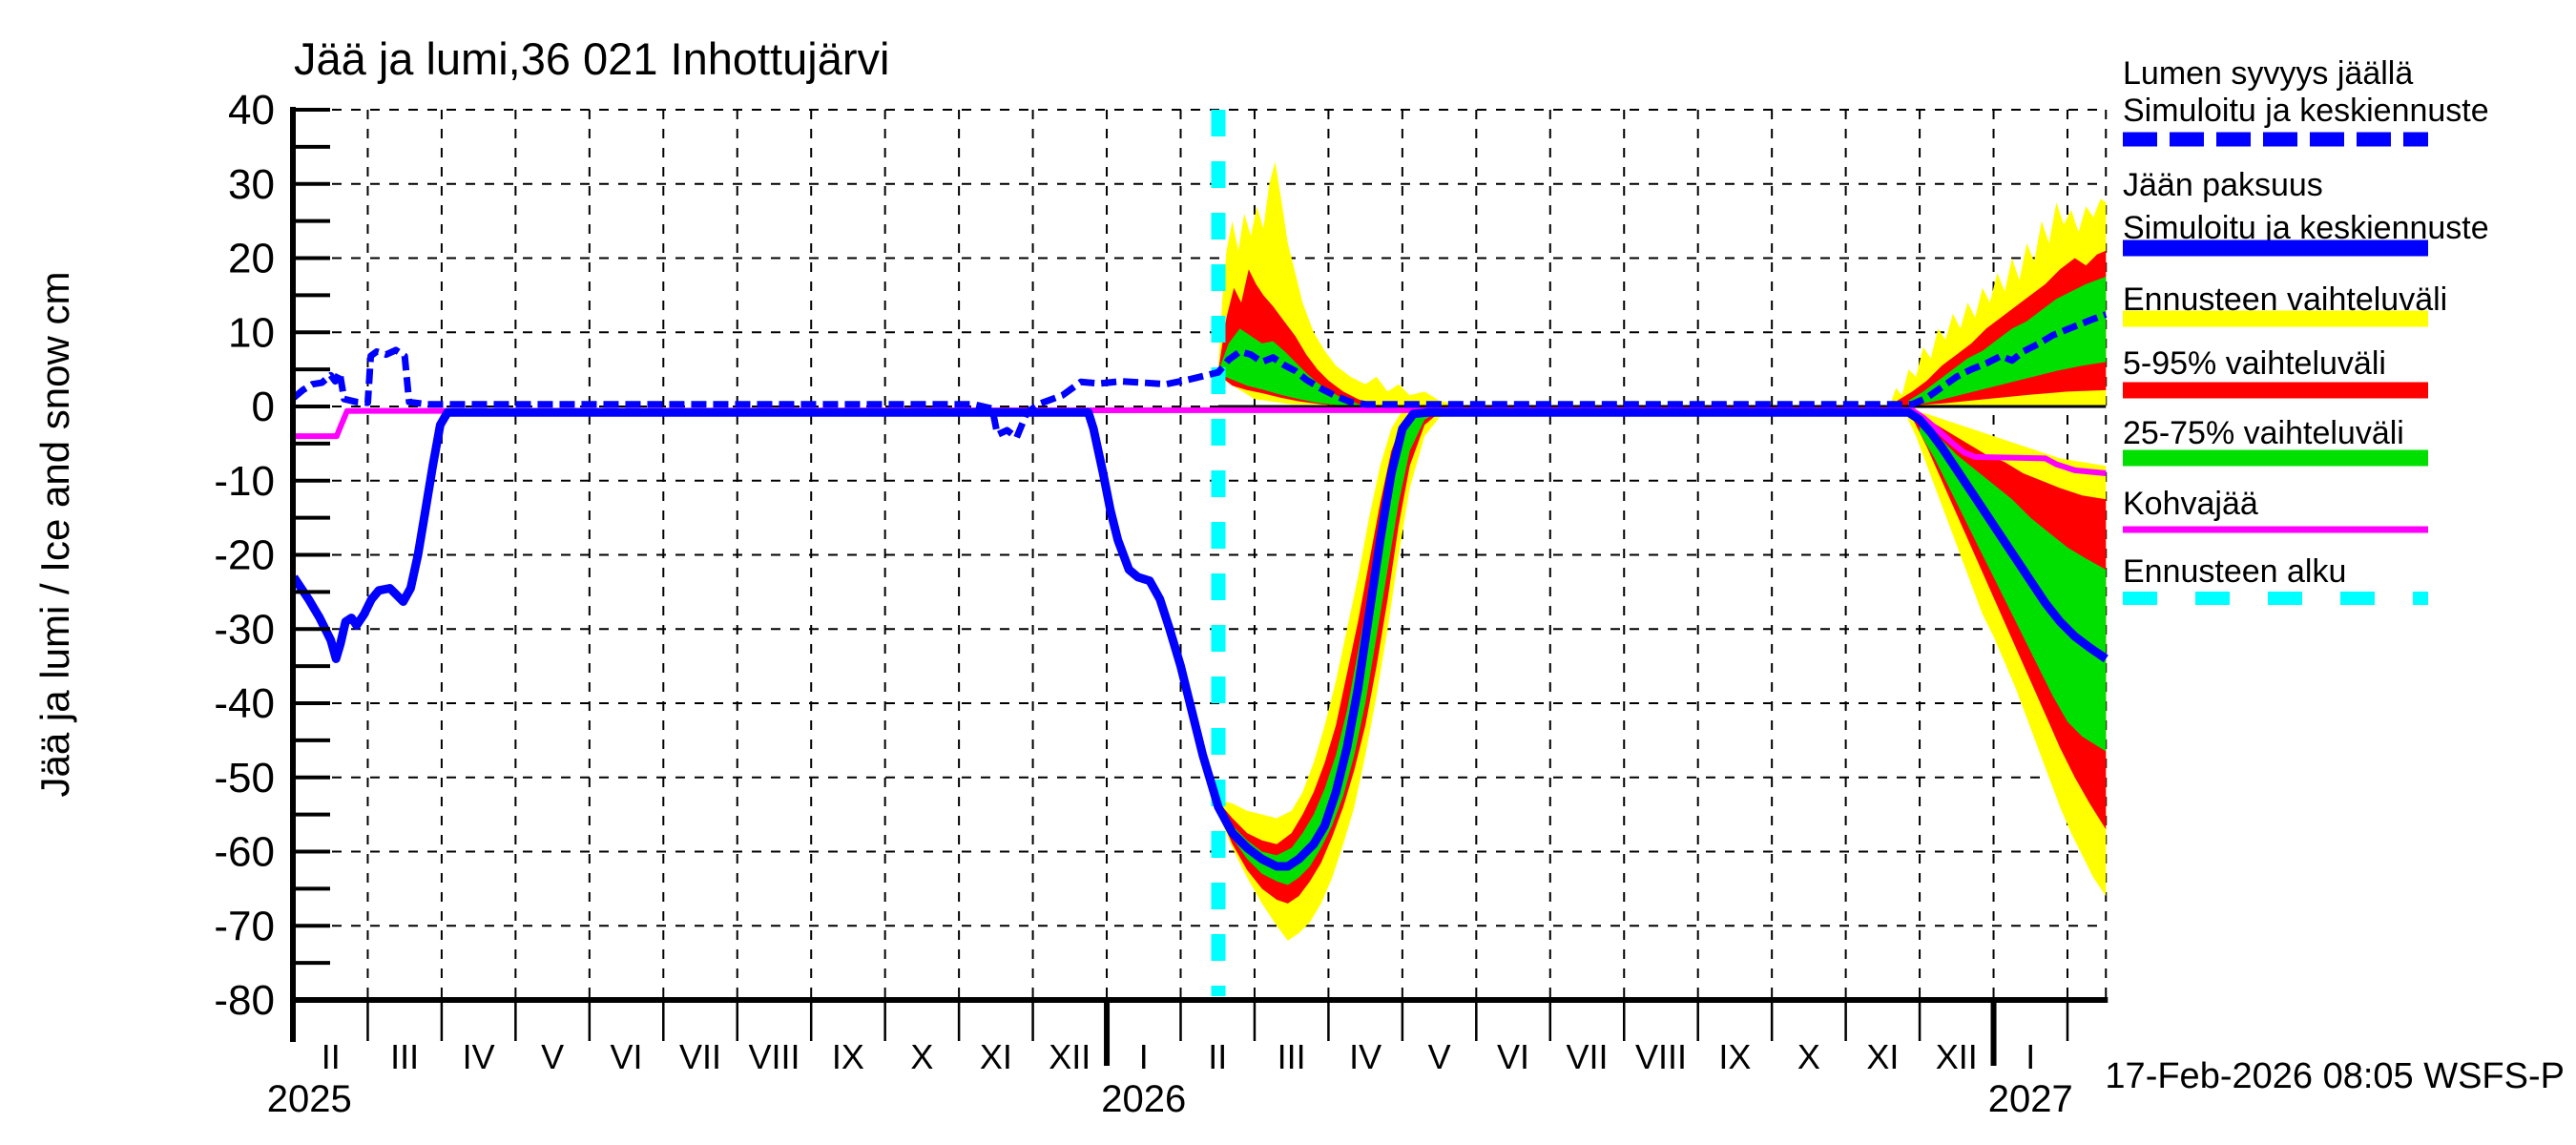  I want to click on legend-item-kohvajaa: Kohvajää, so click(2275, 510).